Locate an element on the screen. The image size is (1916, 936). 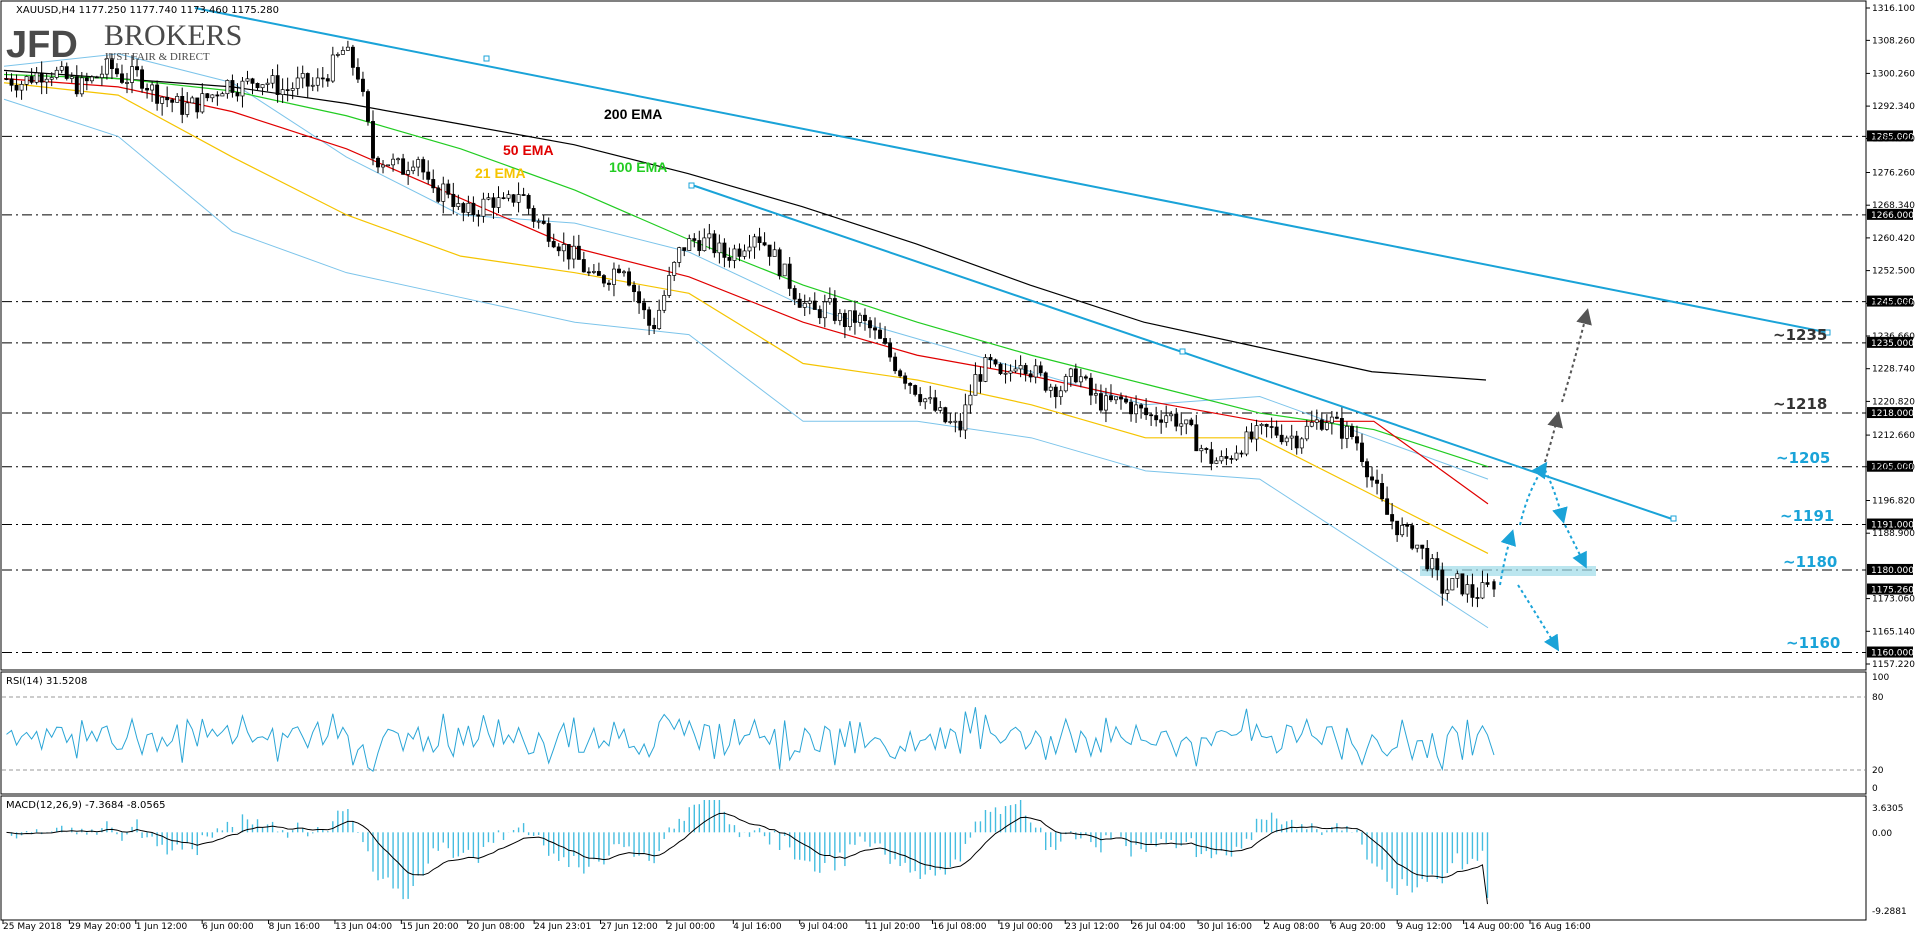
logo-tagline: JUST FAIR & DIRECT is located at coordinates (157, 57).